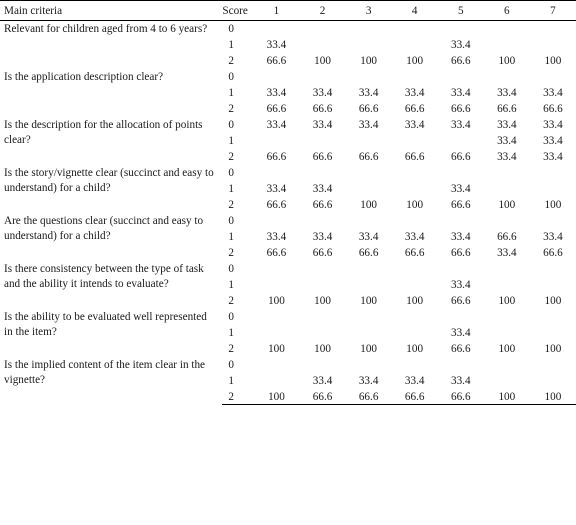  I want to click on table-header: Main criteria Score 1 2 3 4 5 6 7, so click(288, 10).